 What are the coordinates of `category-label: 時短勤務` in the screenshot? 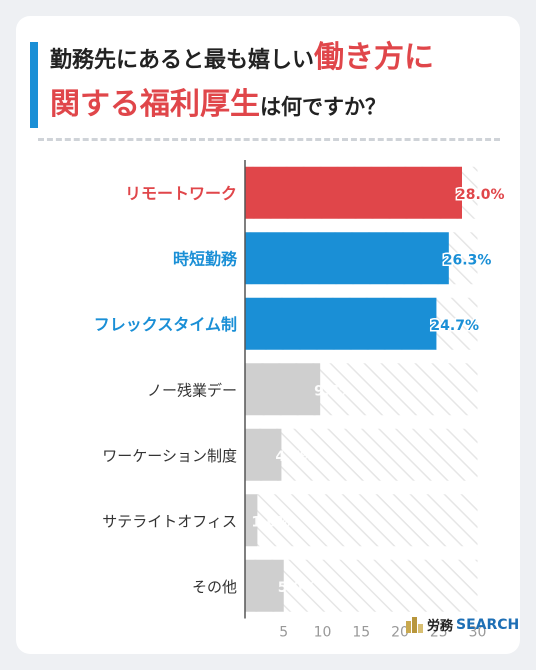 It's located at (205, 258).